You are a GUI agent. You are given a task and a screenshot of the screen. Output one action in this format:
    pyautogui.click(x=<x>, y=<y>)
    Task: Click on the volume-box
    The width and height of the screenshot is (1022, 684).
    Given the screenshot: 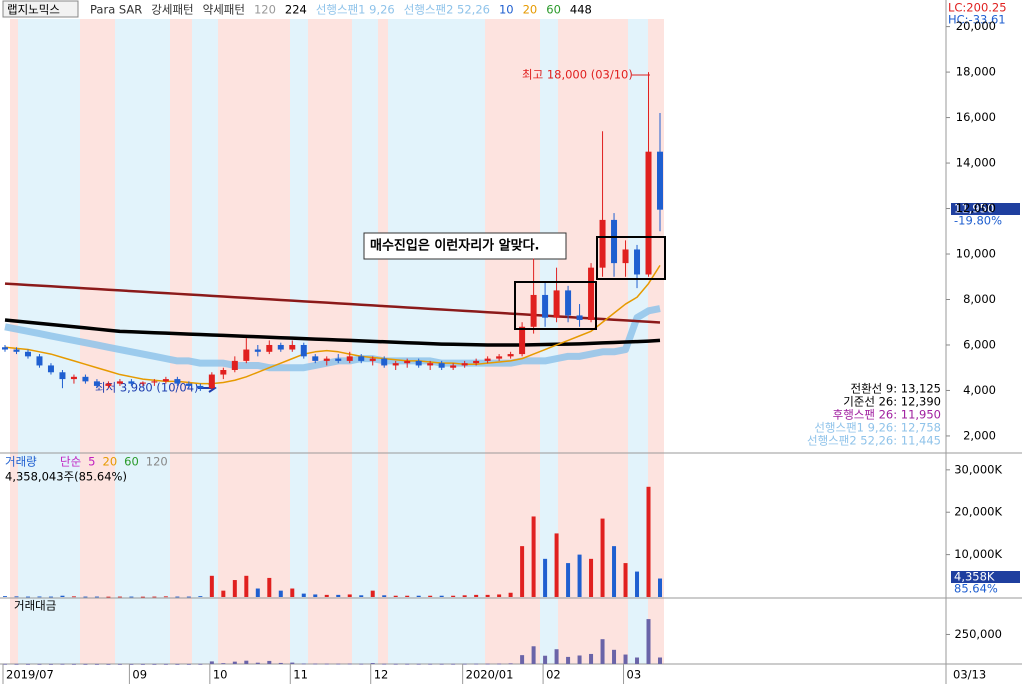 What is the action you would take?
    pyautogui.click(x=985, y=577)
    